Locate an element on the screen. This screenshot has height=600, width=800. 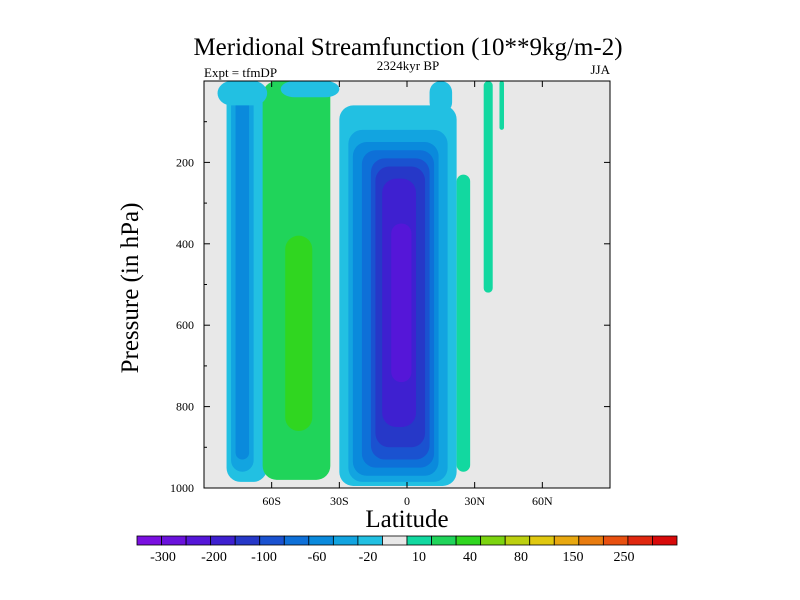
contour-southern-cell-core is located at coordinates (242, 270).